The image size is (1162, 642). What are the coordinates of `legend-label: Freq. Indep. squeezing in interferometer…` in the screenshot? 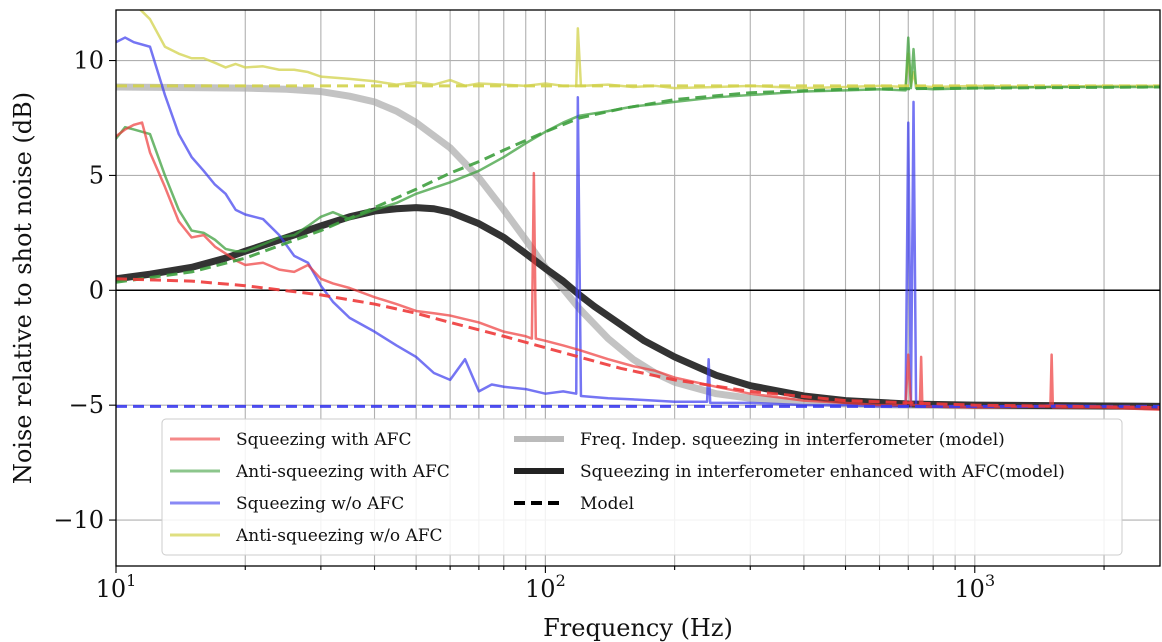 It's located at (792, 440).